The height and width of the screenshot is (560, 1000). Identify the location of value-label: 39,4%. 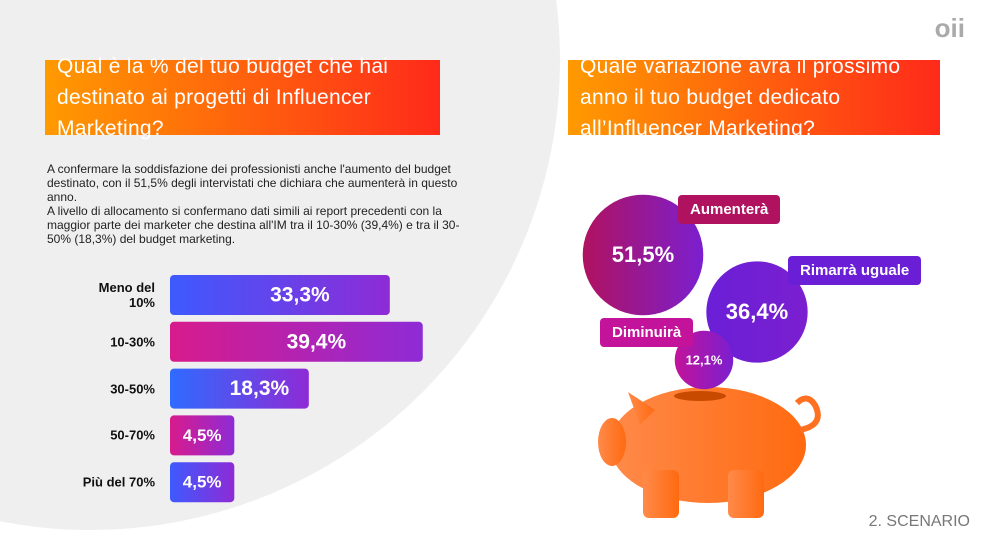
(317, 341).